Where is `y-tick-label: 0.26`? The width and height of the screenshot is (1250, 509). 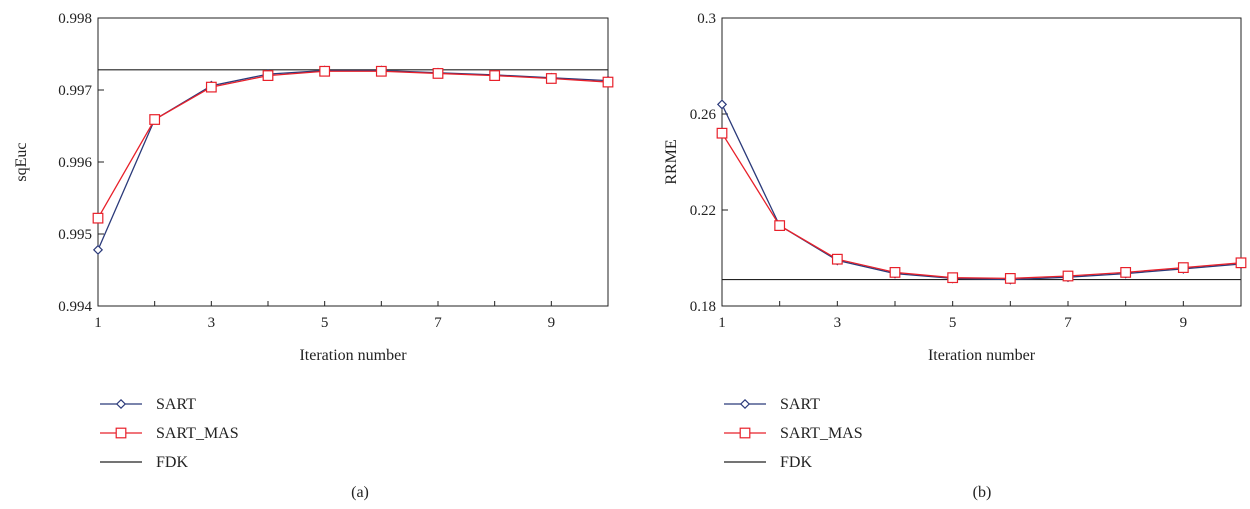
y-tick-label: 0.26 is located at coordinates (703, 115).